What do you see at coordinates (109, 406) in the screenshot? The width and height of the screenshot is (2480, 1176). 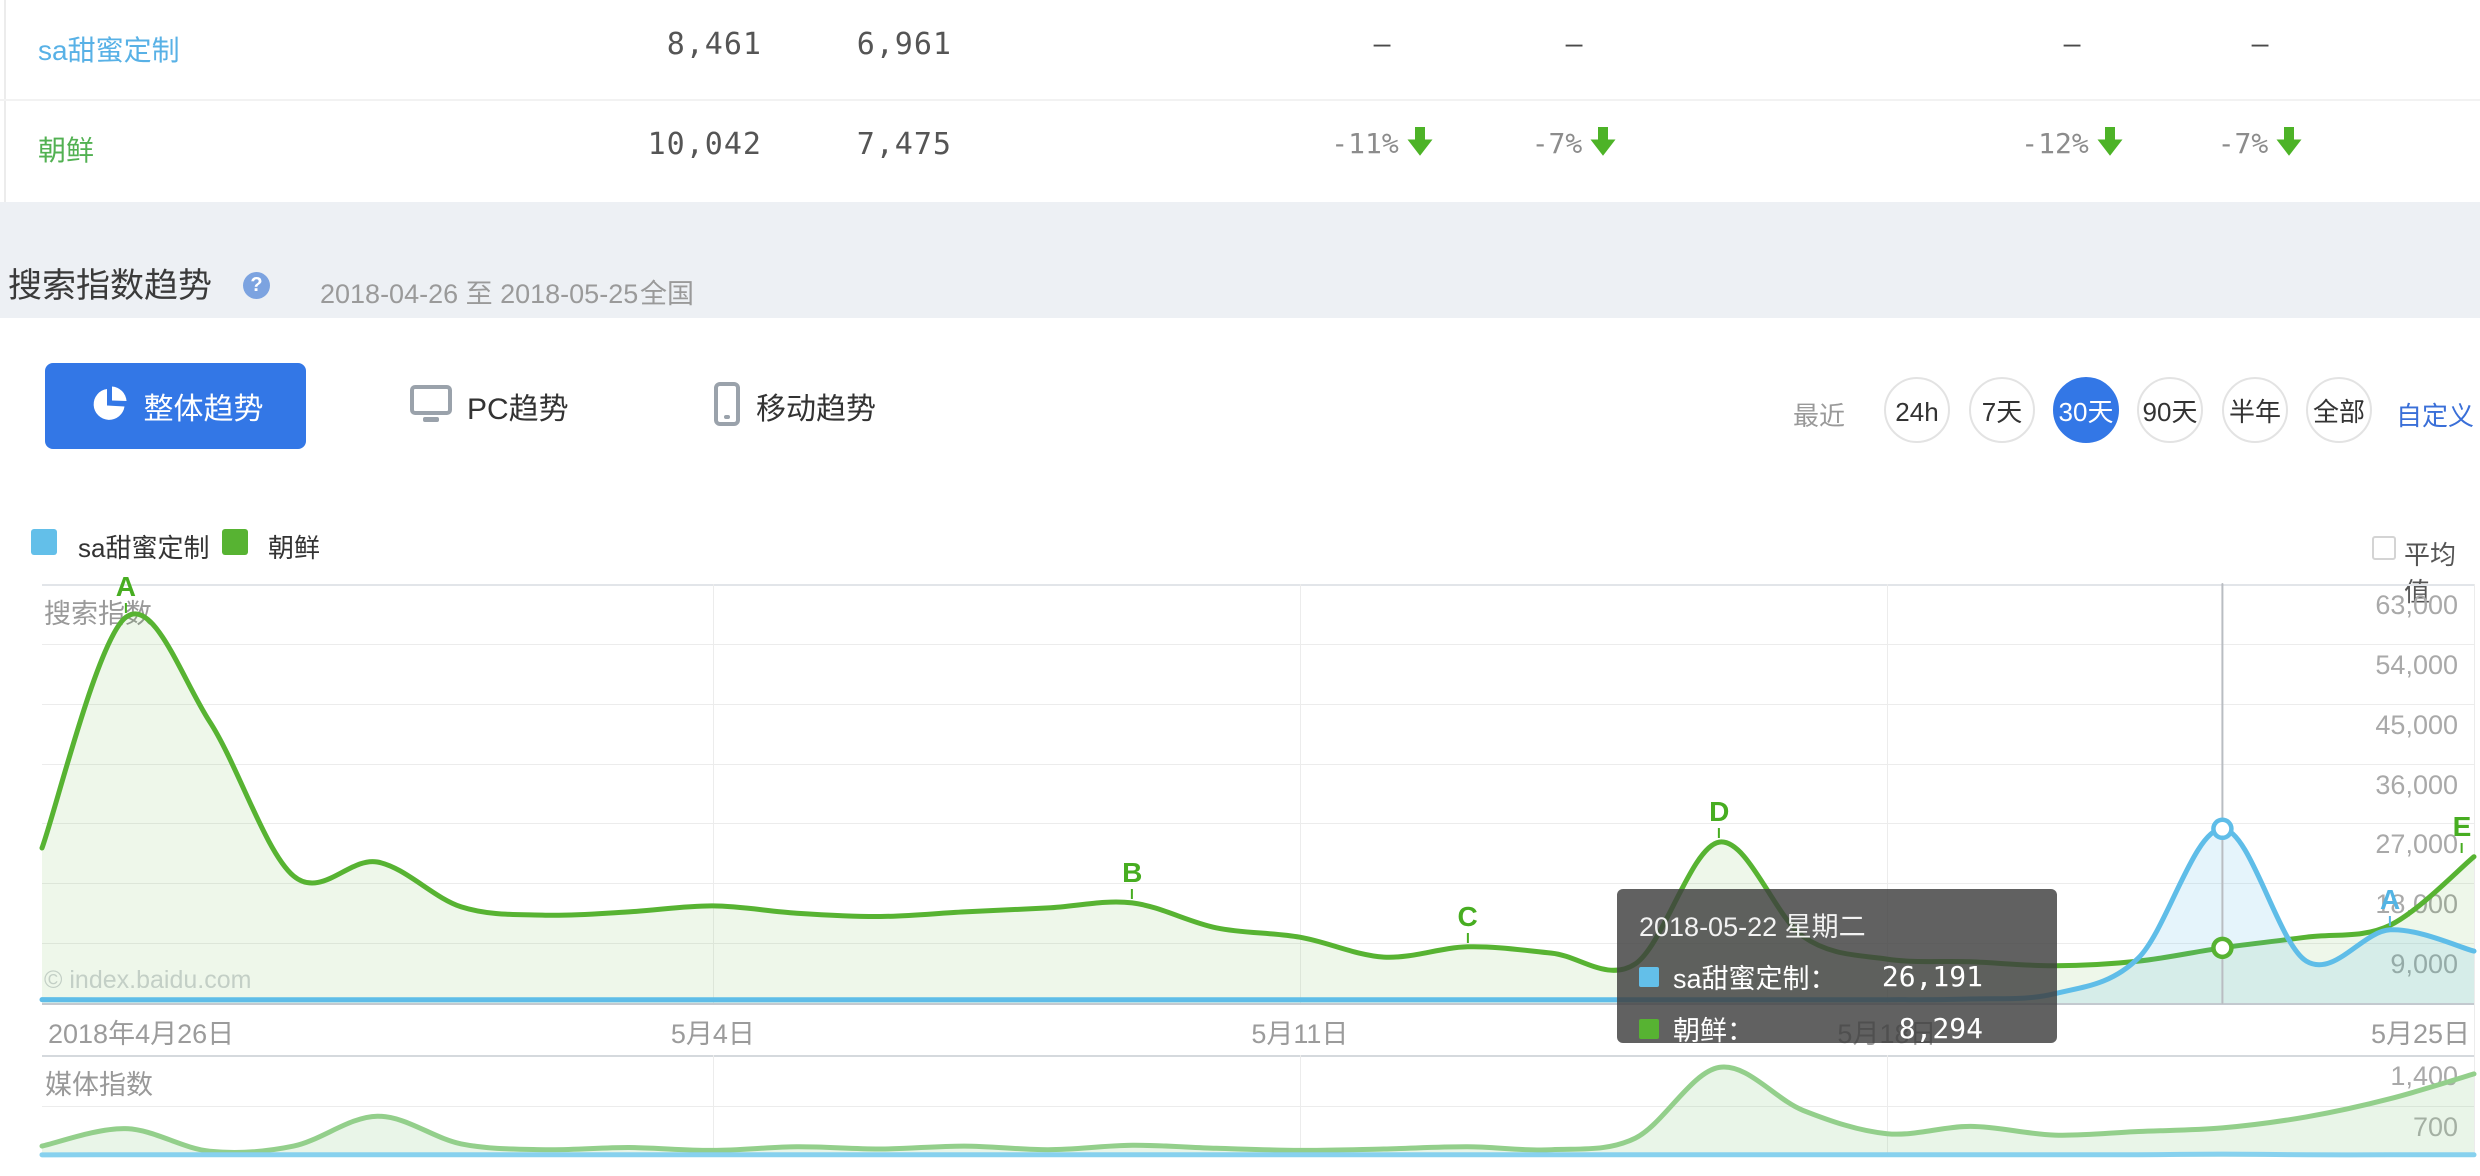 I see `pie-chart-icon` at bounding box center [109, 406].